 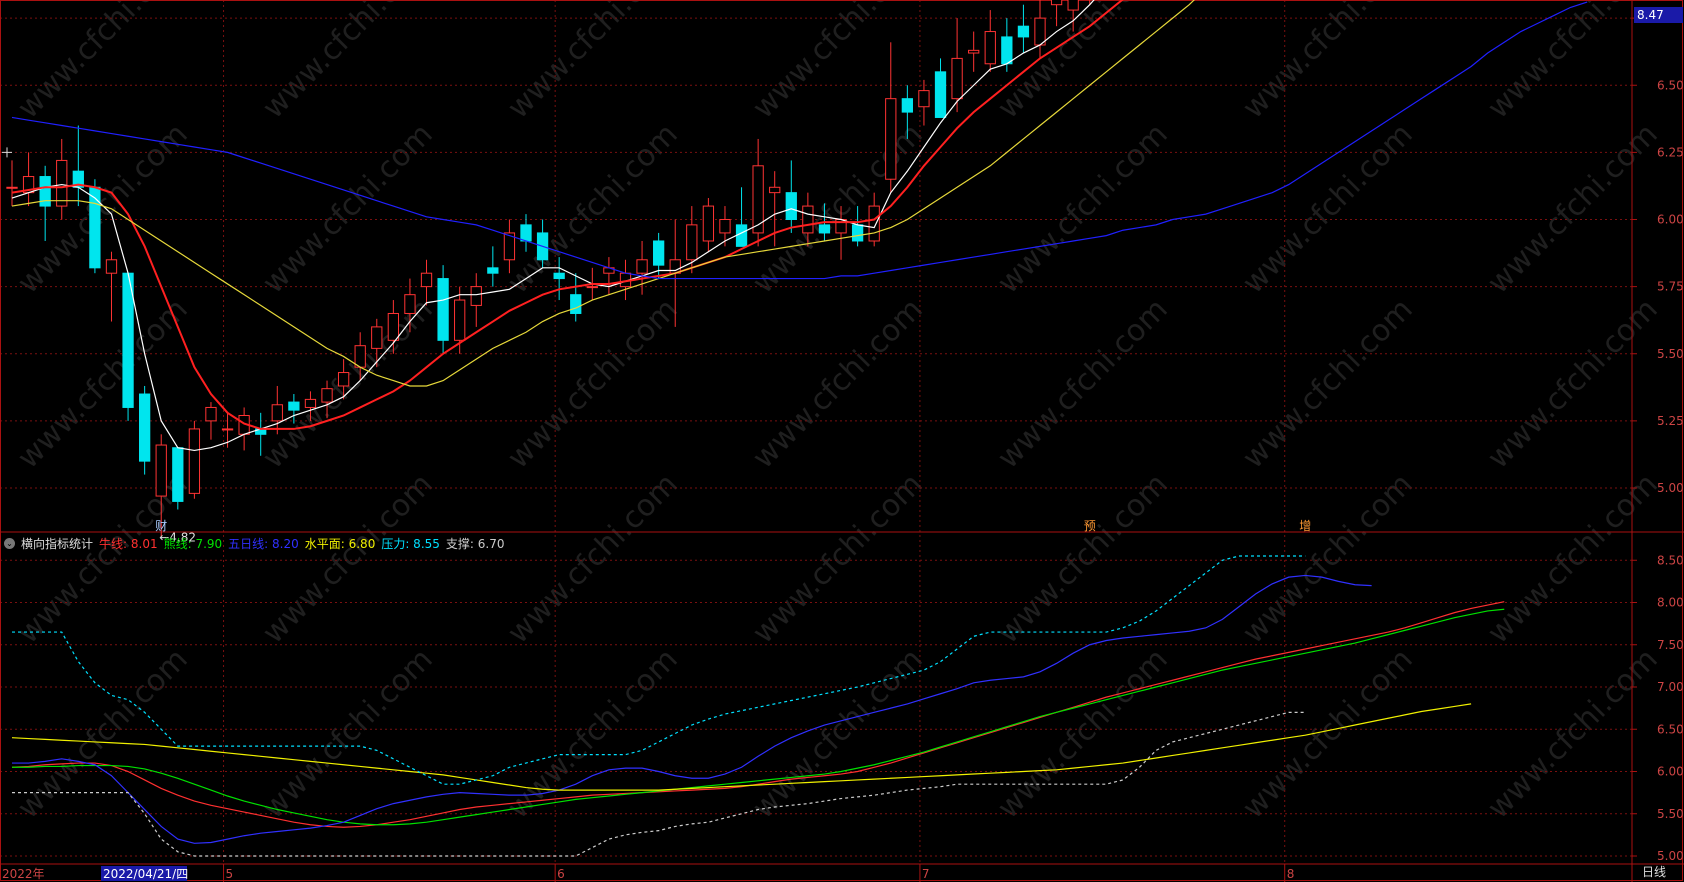 What do you see at coordinates (1670, 772) in the screenshot?
I see `y-tick-label: 6.00` at bounding box center [1670, 772].